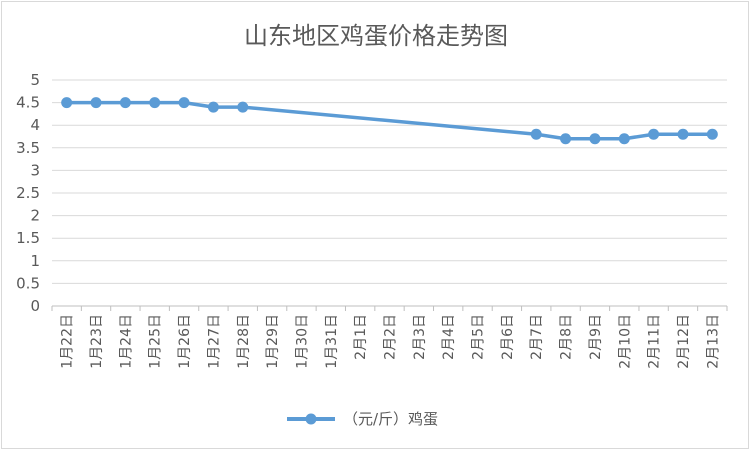 The image size is (752, 452). I want to click on legend-label: （元/斤）鸡蛋, so click(390, 419).